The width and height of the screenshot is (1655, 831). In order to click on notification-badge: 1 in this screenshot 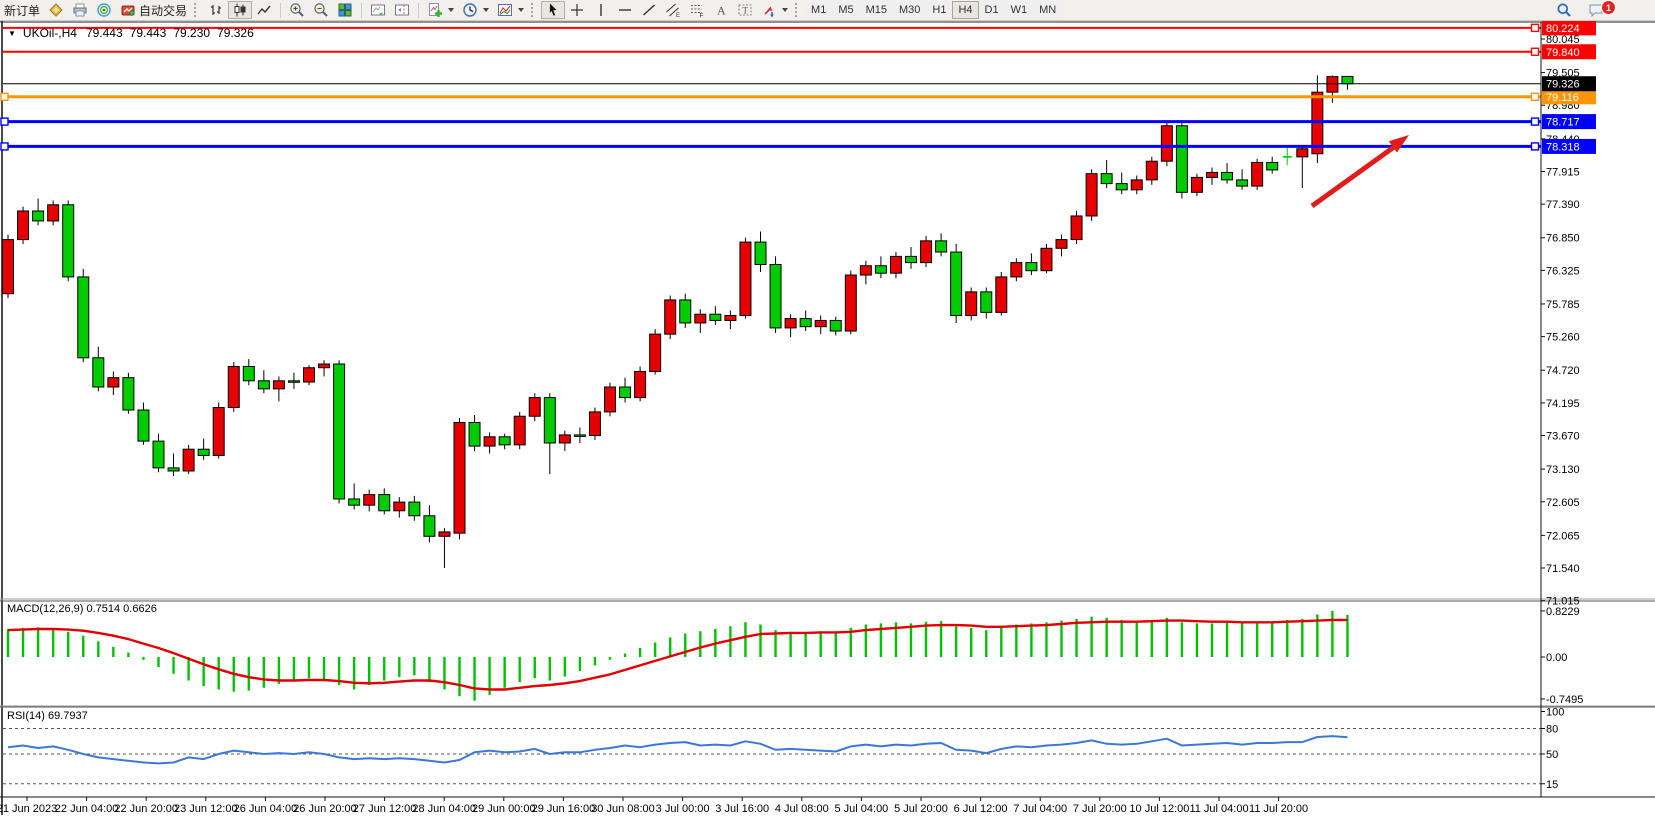, I will do `click(1608, 7)`.